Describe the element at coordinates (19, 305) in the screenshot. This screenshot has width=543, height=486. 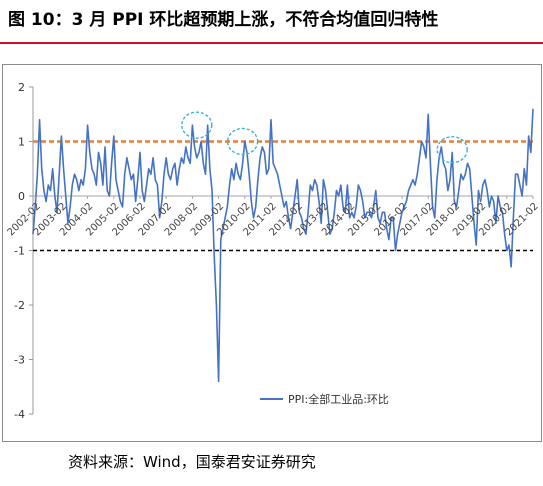
I see `y-tick-label: -2` at that location.